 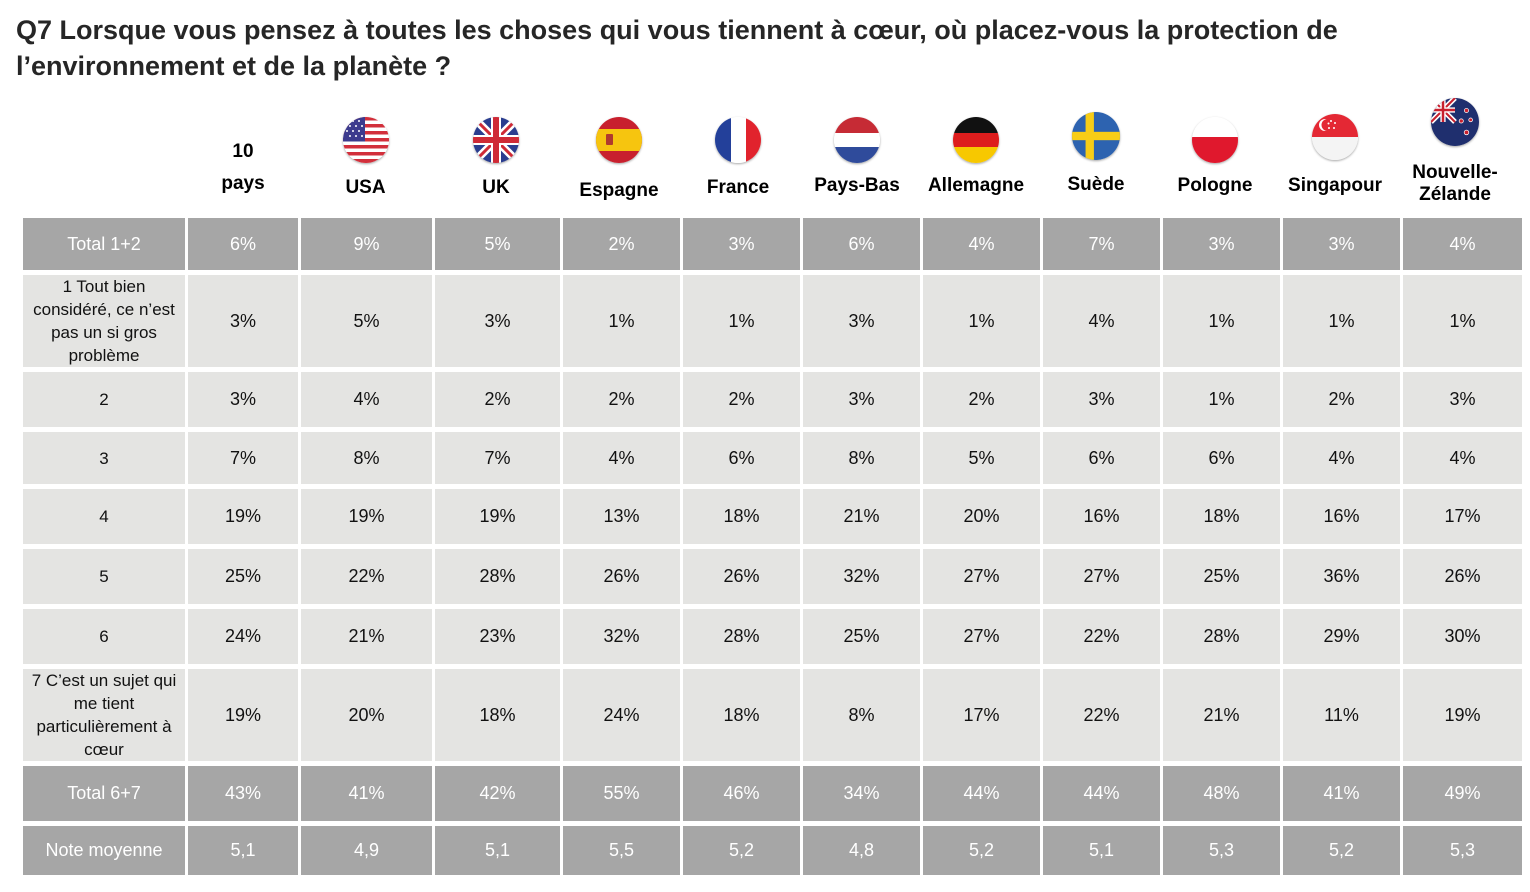 I want to click on table-cell: 46%, so click(x=741, y=793).